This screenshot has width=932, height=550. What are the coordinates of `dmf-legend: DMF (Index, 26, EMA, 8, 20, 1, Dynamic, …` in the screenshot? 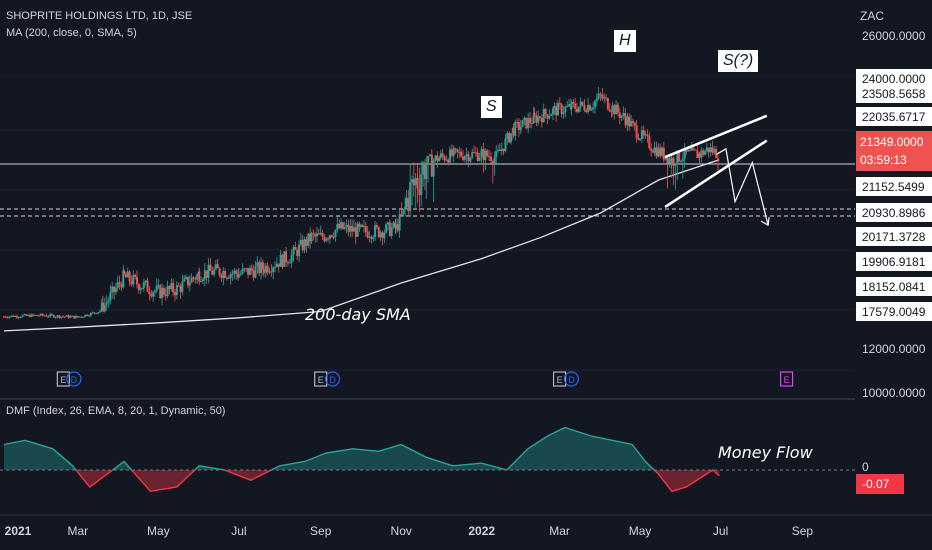 It's located at (116, 411).